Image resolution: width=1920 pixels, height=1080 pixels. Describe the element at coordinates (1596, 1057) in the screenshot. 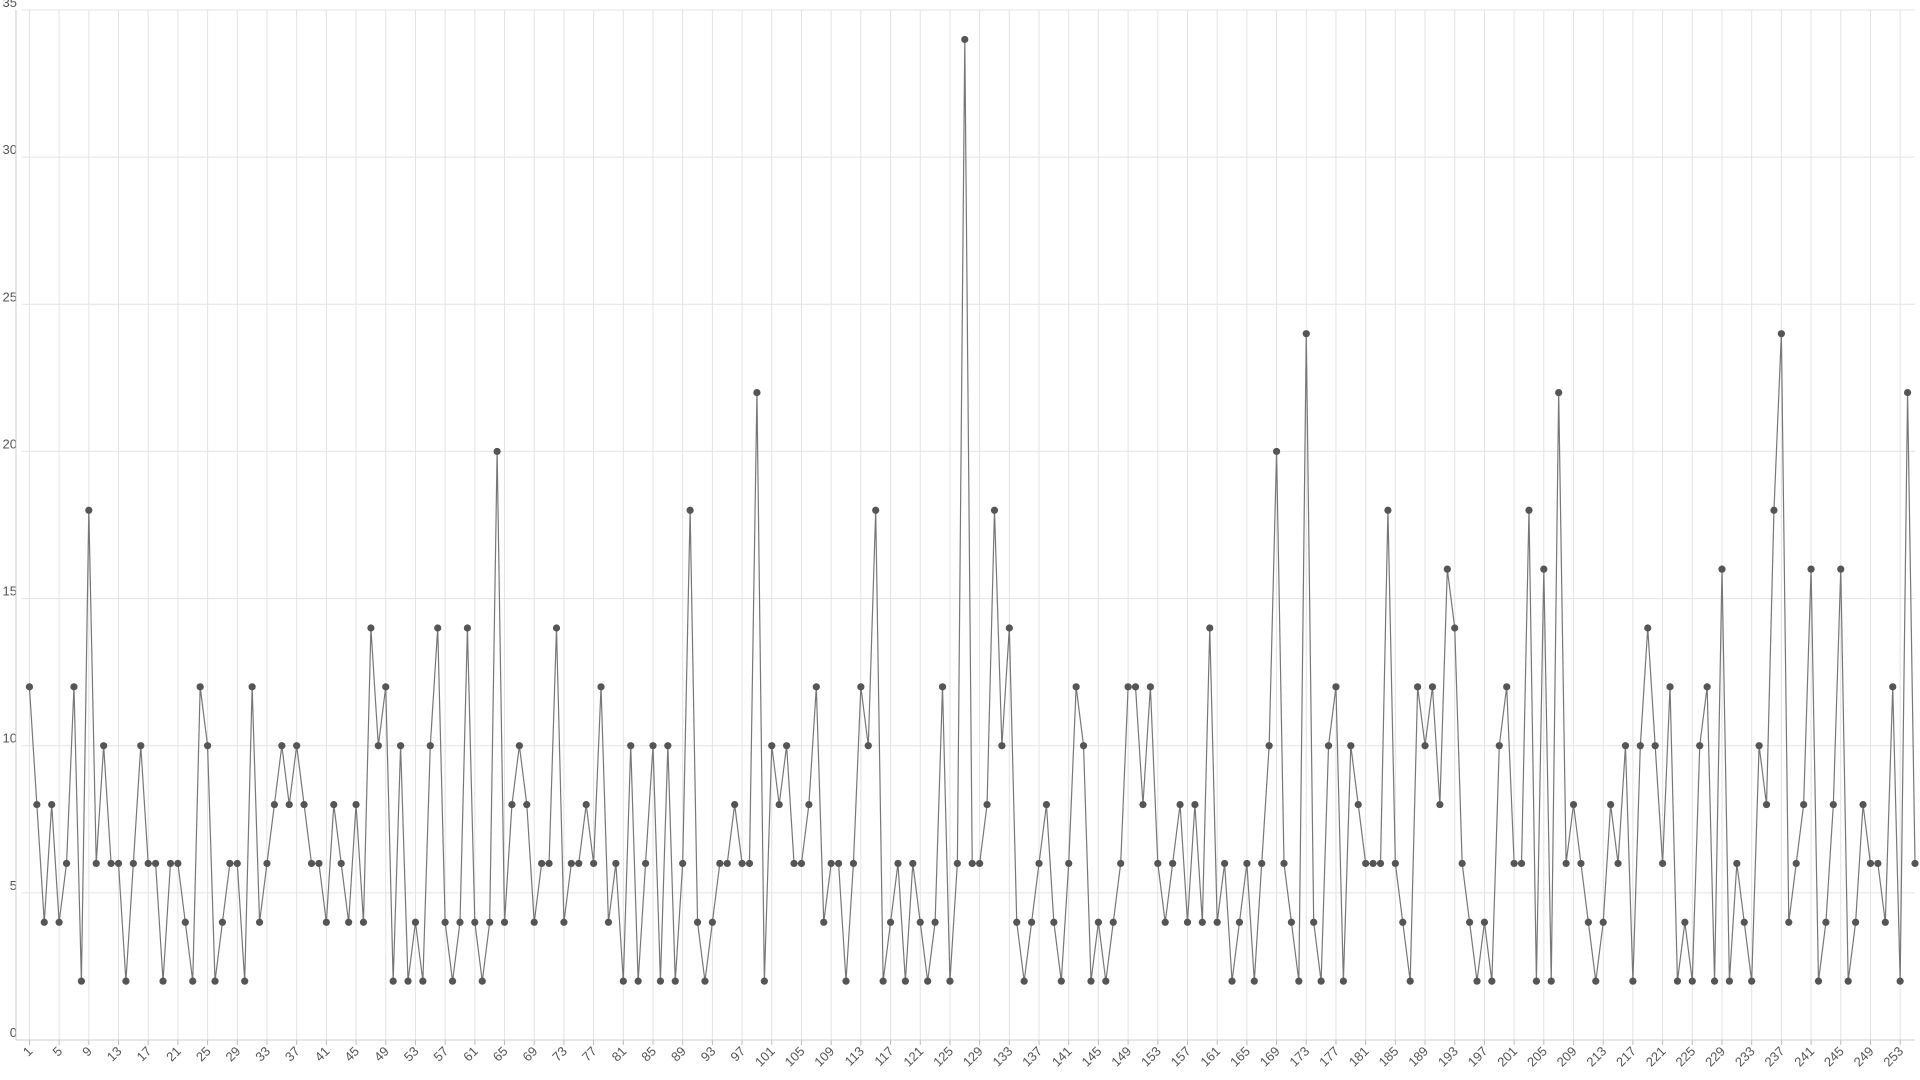

I see `x-tick-label: 213` at that location.